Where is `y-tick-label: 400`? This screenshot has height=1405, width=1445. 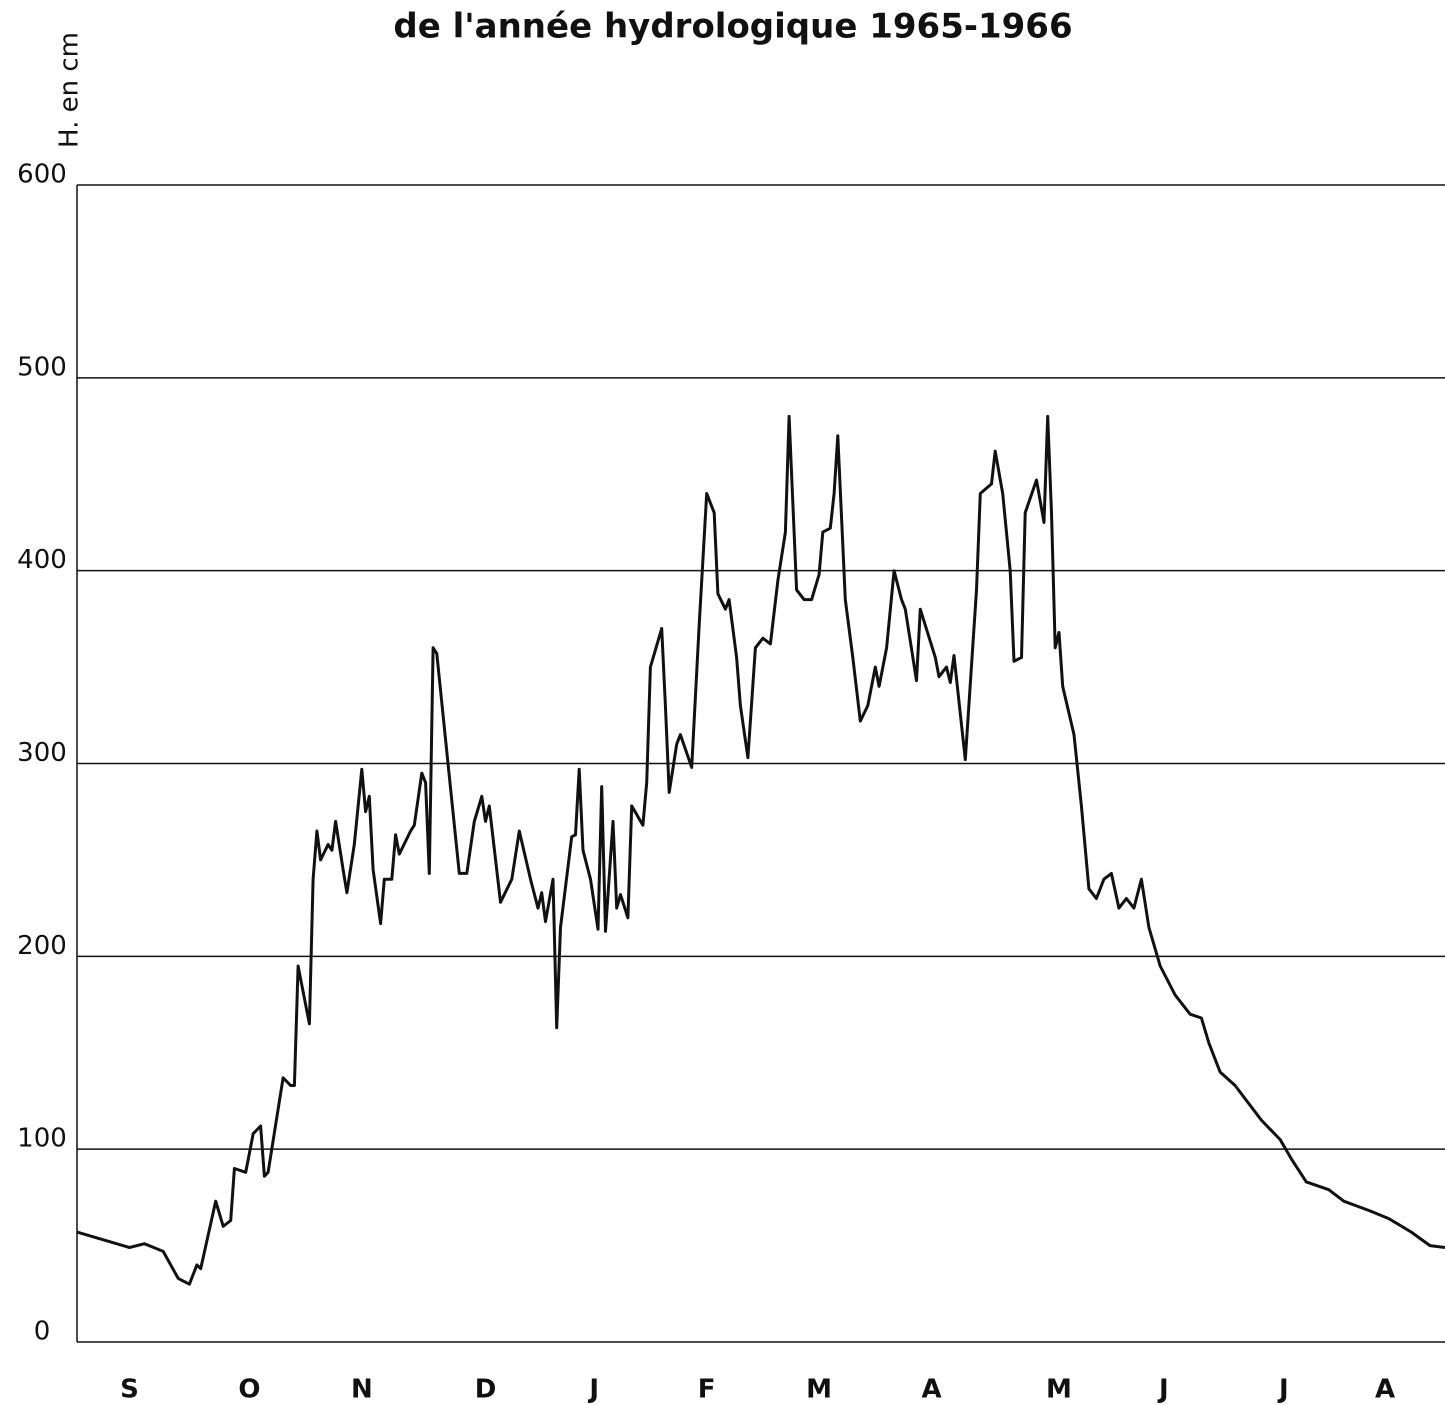
y-tick-label: 400 is located at coordinates (42, 560).